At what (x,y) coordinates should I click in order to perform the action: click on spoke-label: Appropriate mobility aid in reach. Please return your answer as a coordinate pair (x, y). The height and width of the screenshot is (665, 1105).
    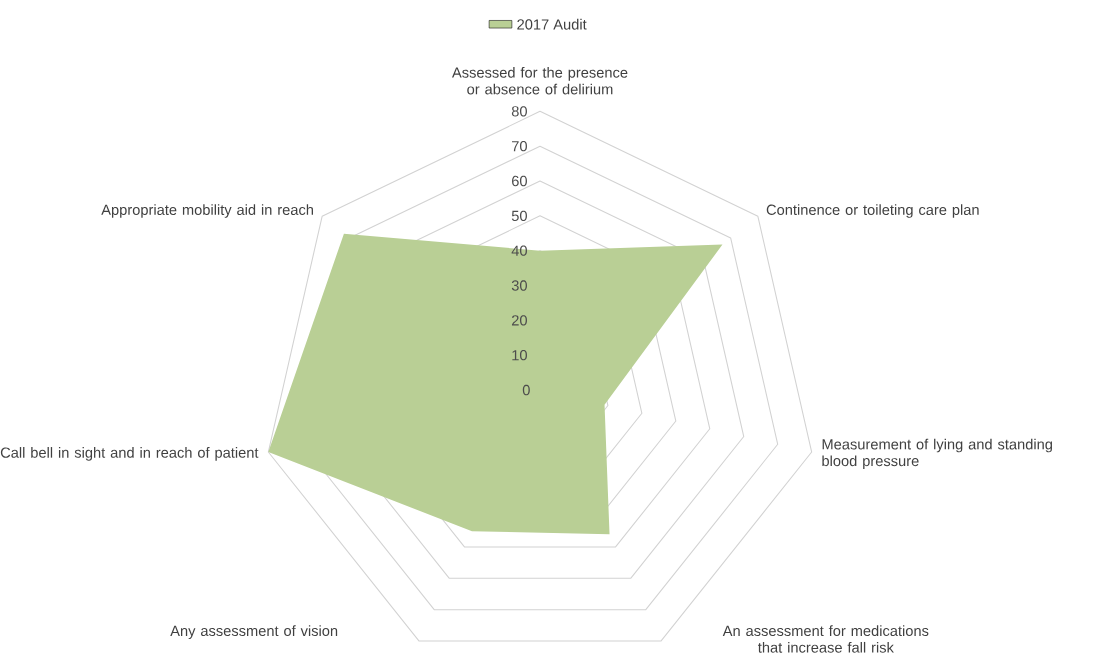
    Looking at the image, I should click on (207, 211).